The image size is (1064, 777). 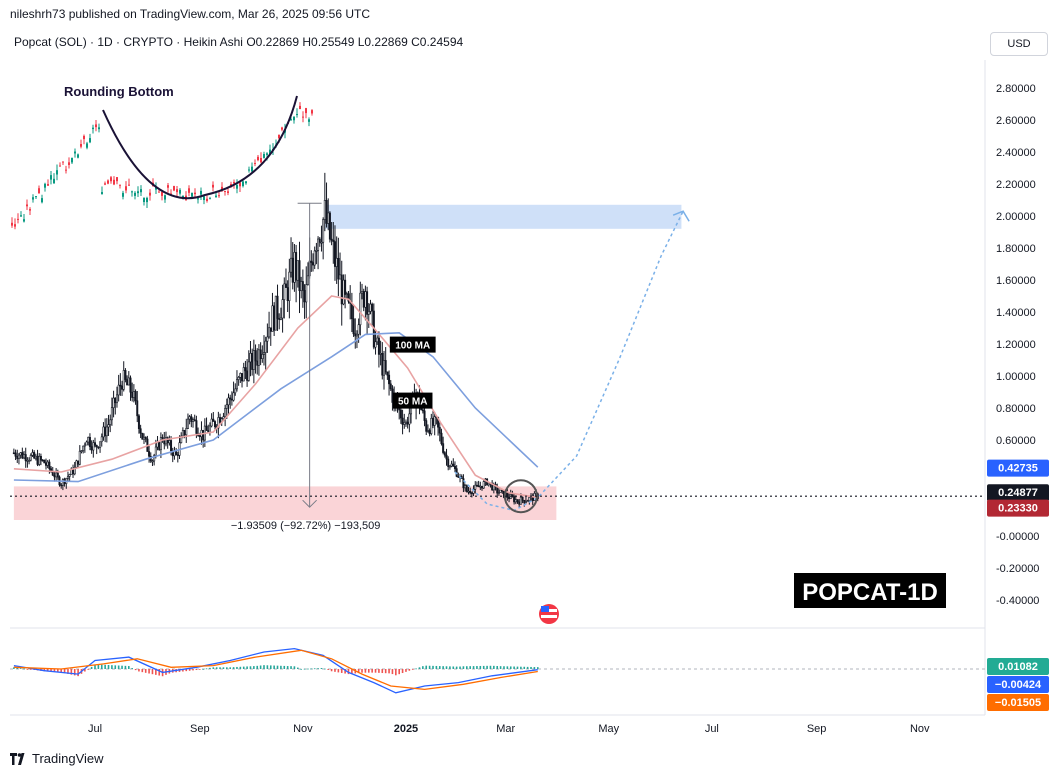 What do you see at coordinates (608, 729) in the screenshot?
I see `date-tick-label: May` at bounding box center [608, 729].